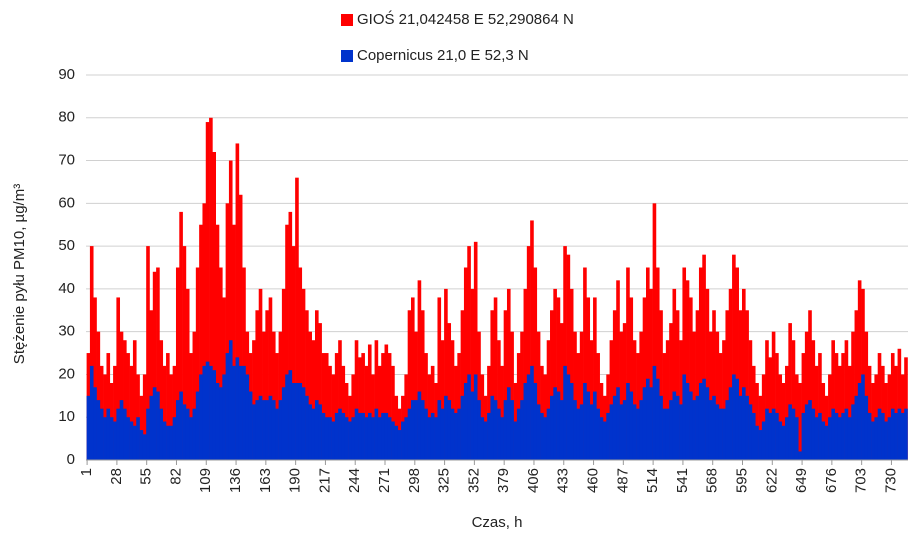  I want to click on y-tick-label: 90, so click(66, 74).